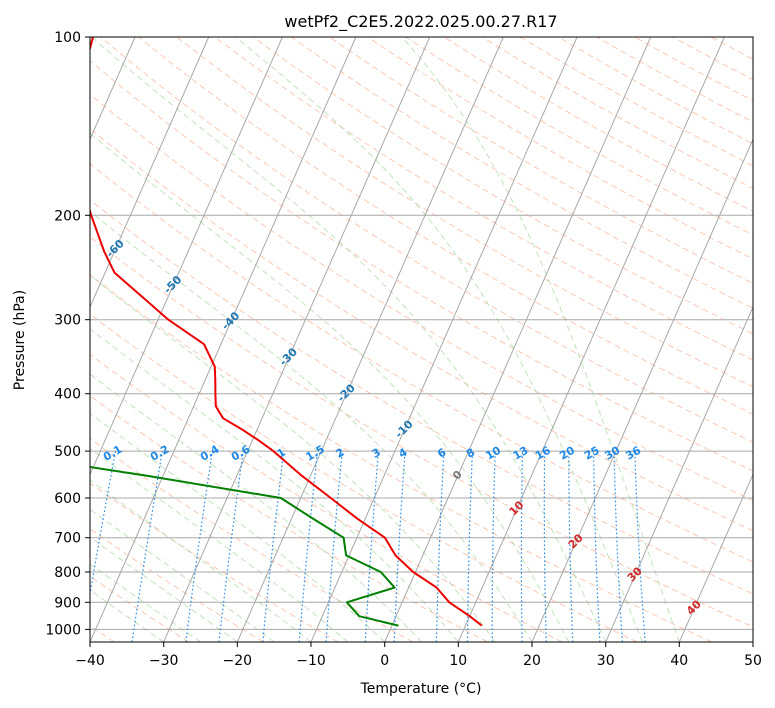 This screenshot has height=708, width=775. What do you see at coordinates (5, 176) in the screenshot?
I see `isotherm-label: -80` at bounding box center [5, 176].